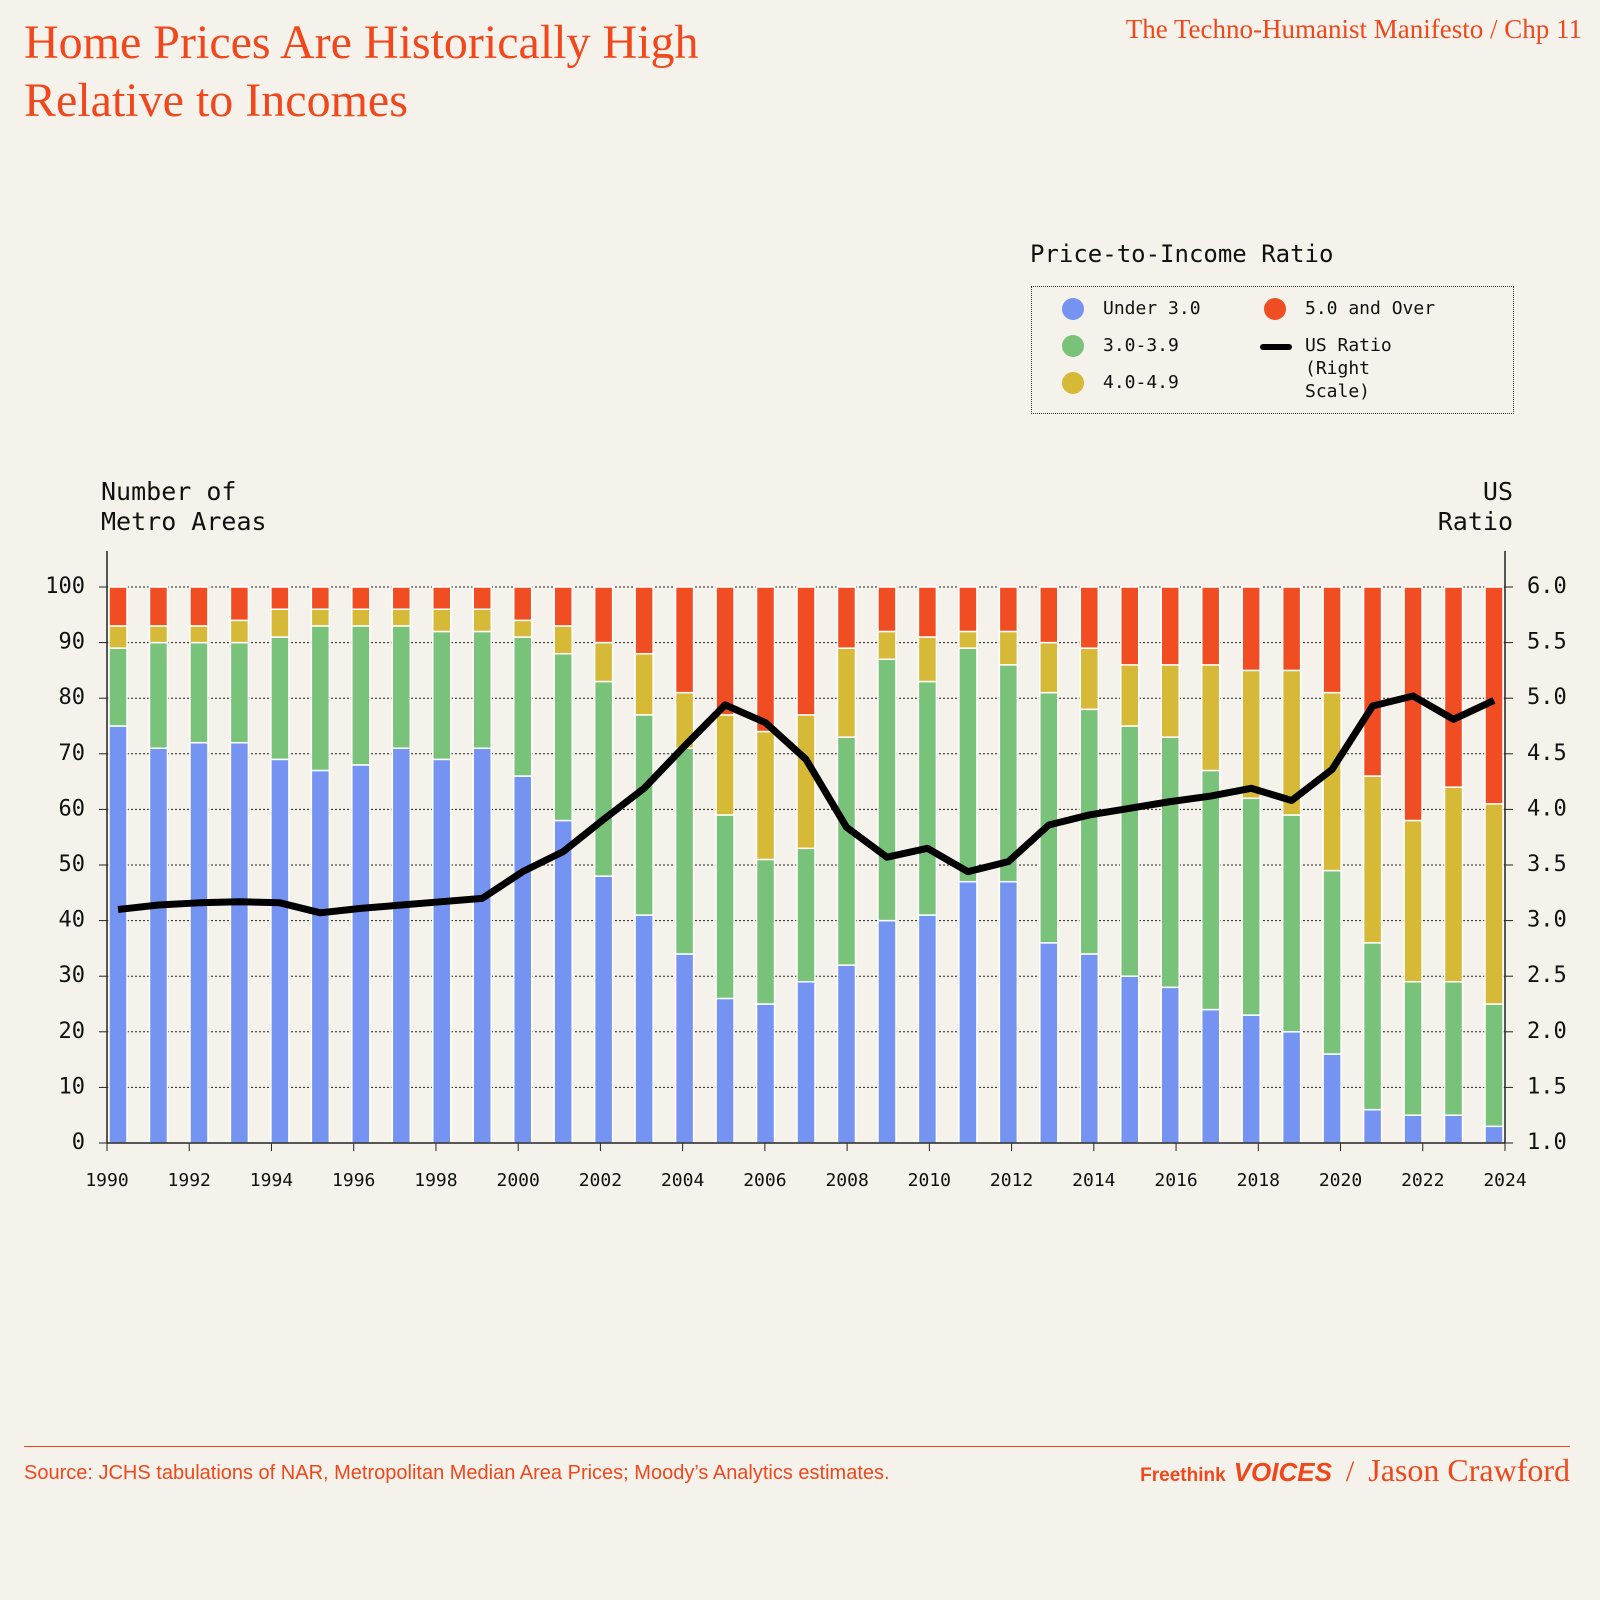 The height and width of the screenshot is (1600, 1600). I want to click on y2-tick-label: 2.0, so click(1547, 1031).